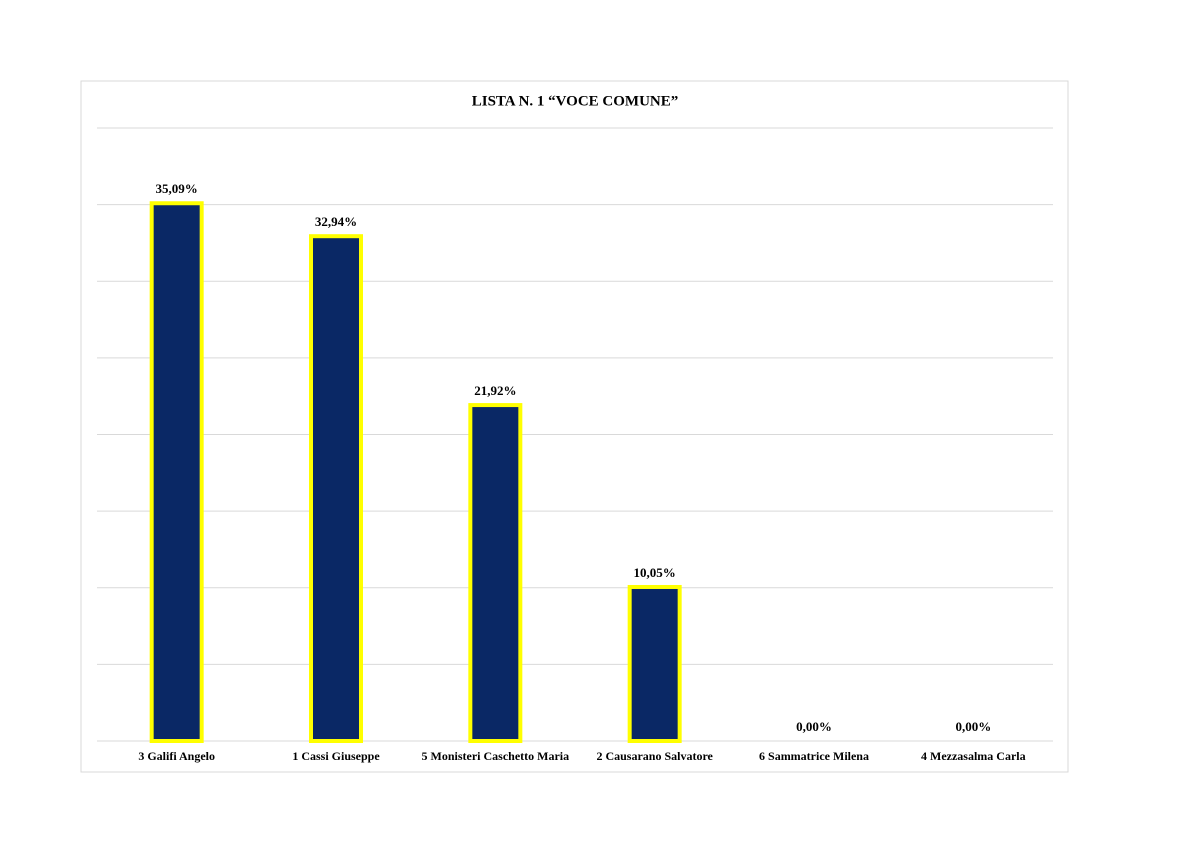  Describe the element at coordinates (655, 572) in the screenshot. I see `value-label: 10,05%` at that location.